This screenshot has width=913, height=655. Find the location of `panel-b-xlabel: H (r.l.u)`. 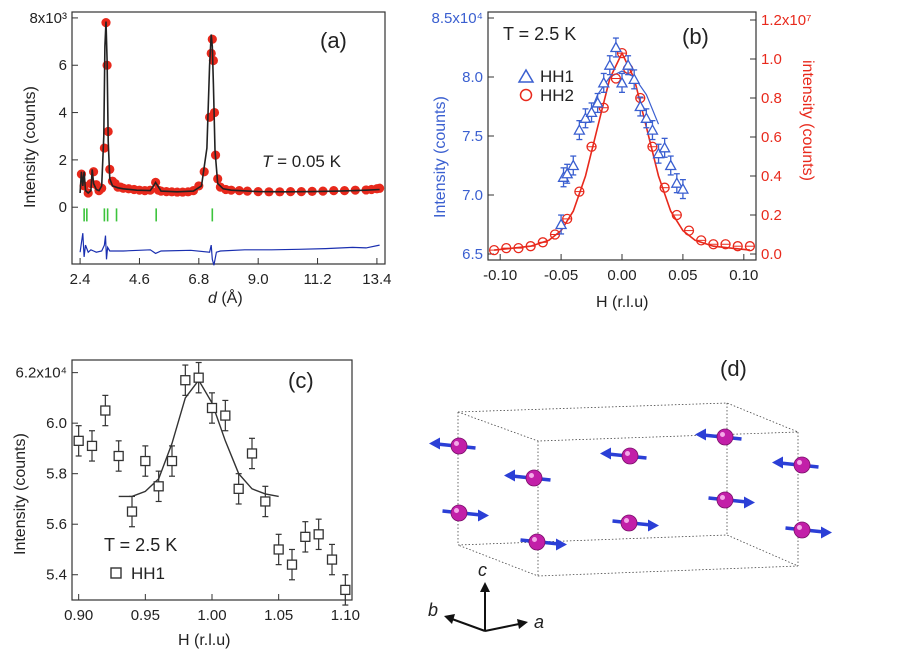

panel-b-xlabel: H (r.l.u) is located at coordinates (622, 302).